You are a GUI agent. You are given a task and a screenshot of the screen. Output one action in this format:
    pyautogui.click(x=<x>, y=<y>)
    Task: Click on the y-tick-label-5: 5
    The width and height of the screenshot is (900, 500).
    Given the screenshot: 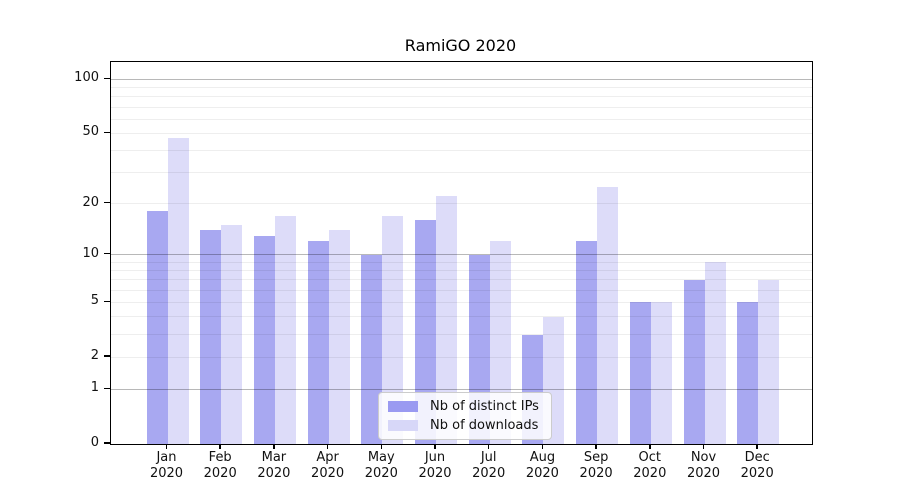 What is the action you would take?
    pyautogui.click(x=94, y=301)
    